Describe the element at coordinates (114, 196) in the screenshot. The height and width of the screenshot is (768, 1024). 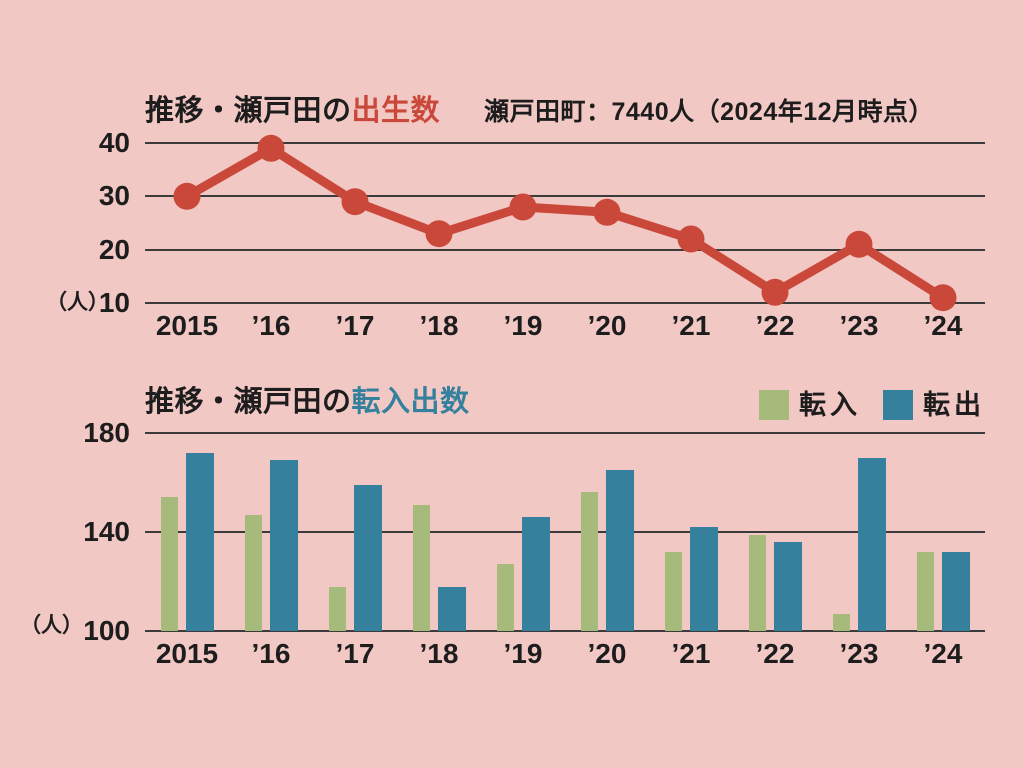
I see `y-tick-label: 30` at that location.